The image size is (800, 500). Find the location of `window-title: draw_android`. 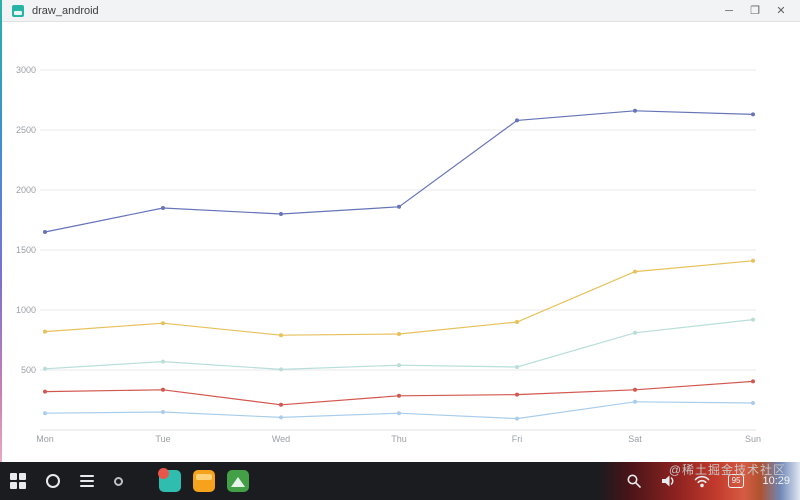

window-title: draw_android is located at coordinates (65, 10).